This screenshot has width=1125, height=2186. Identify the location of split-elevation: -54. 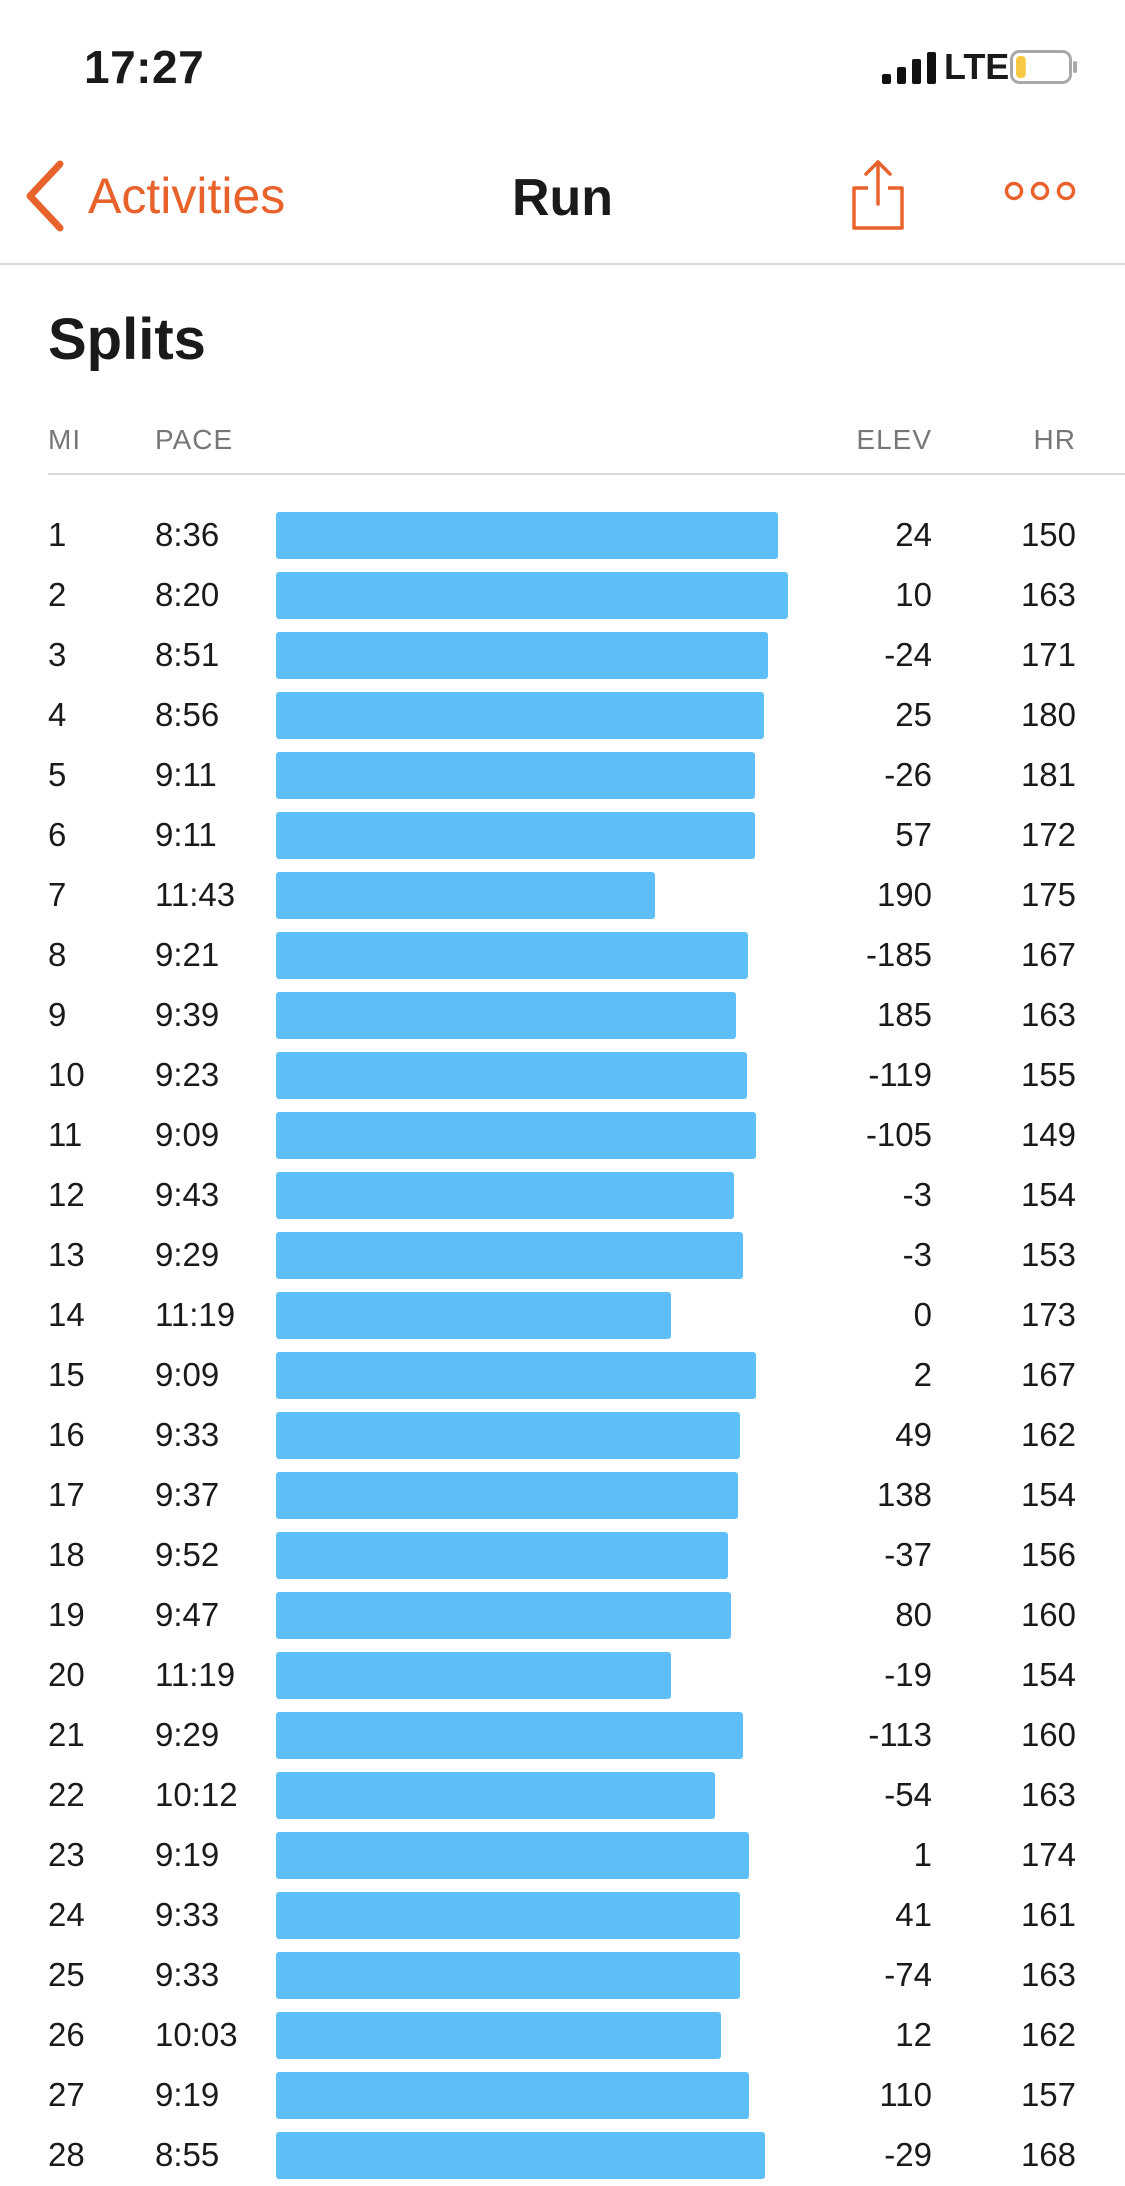
(908, 1794).